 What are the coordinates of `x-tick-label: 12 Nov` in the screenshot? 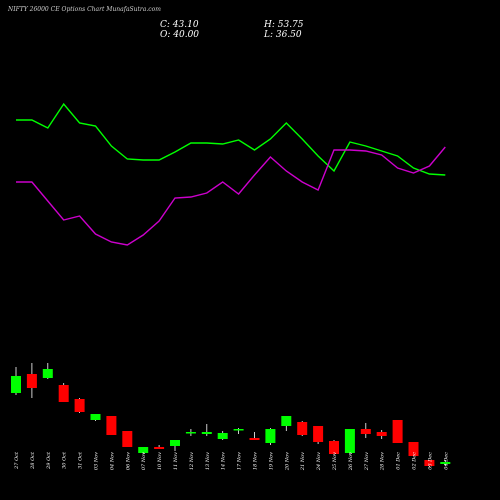 It's located at (192, 461).